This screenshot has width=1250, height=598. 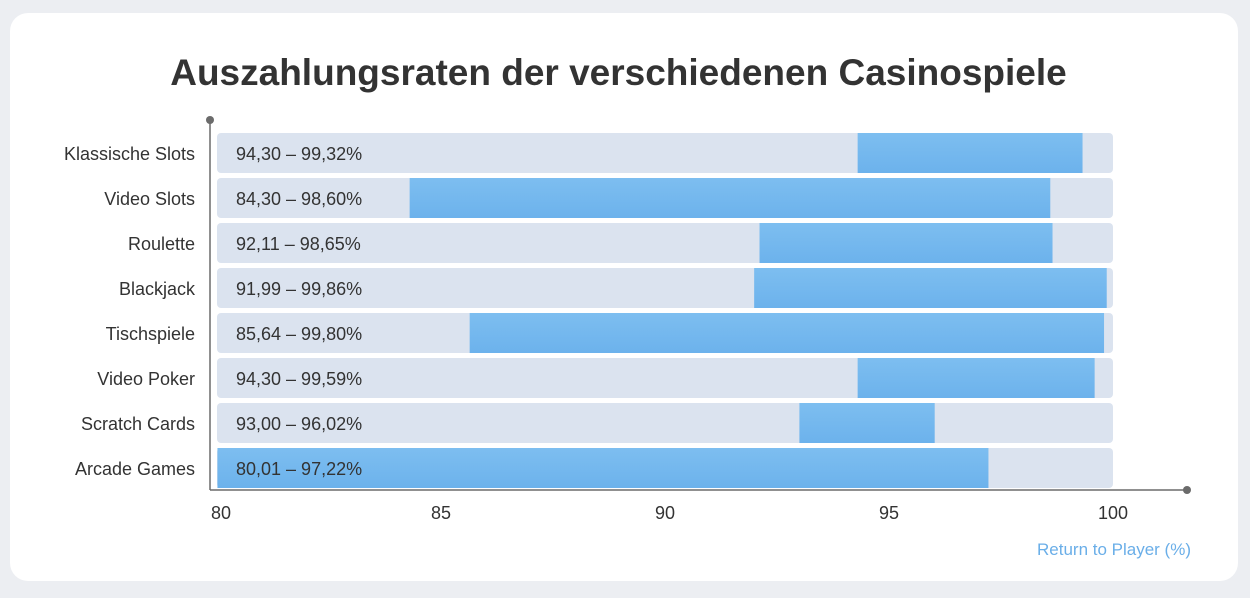 What do you see at coordinates (149, 199) in the screenshot?
I see `category-label: Video Slots` at bounding box center [149, 199].